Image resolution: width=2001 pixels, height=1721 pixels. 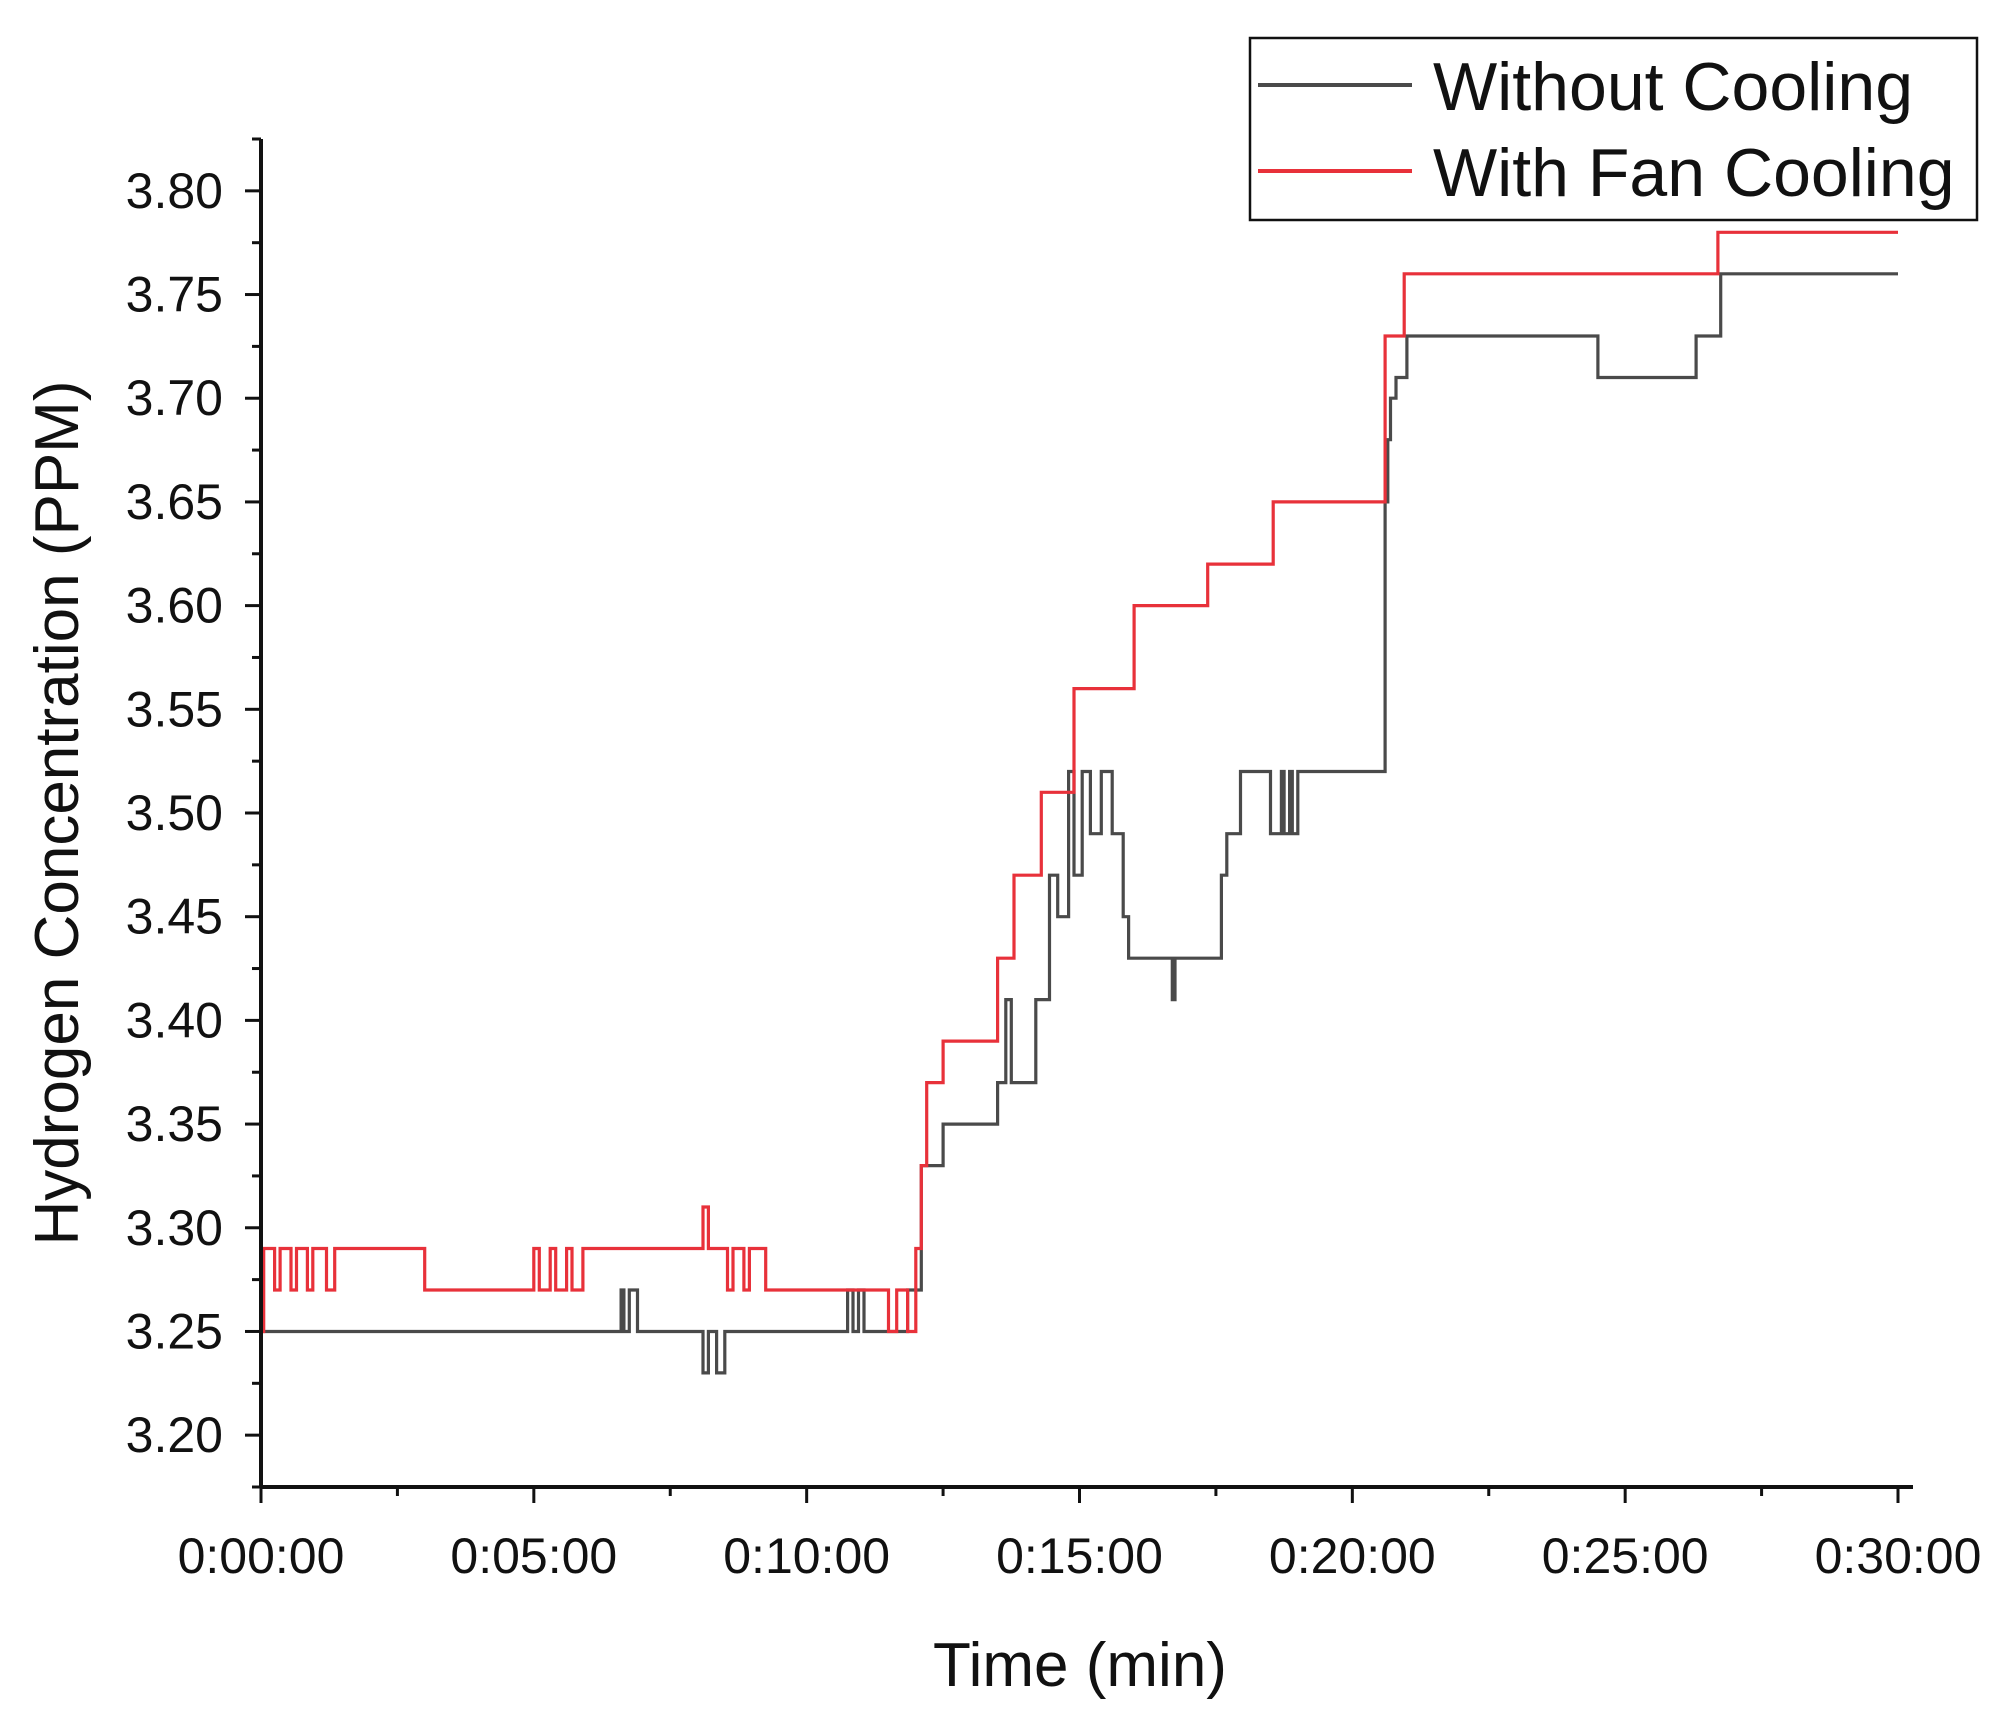 What do you see at coordinates (1694, 173) in the screenshot?
I see `legend-label-with-fan-cooling: With Fan Cooling` at bounding box center [1694, 173].